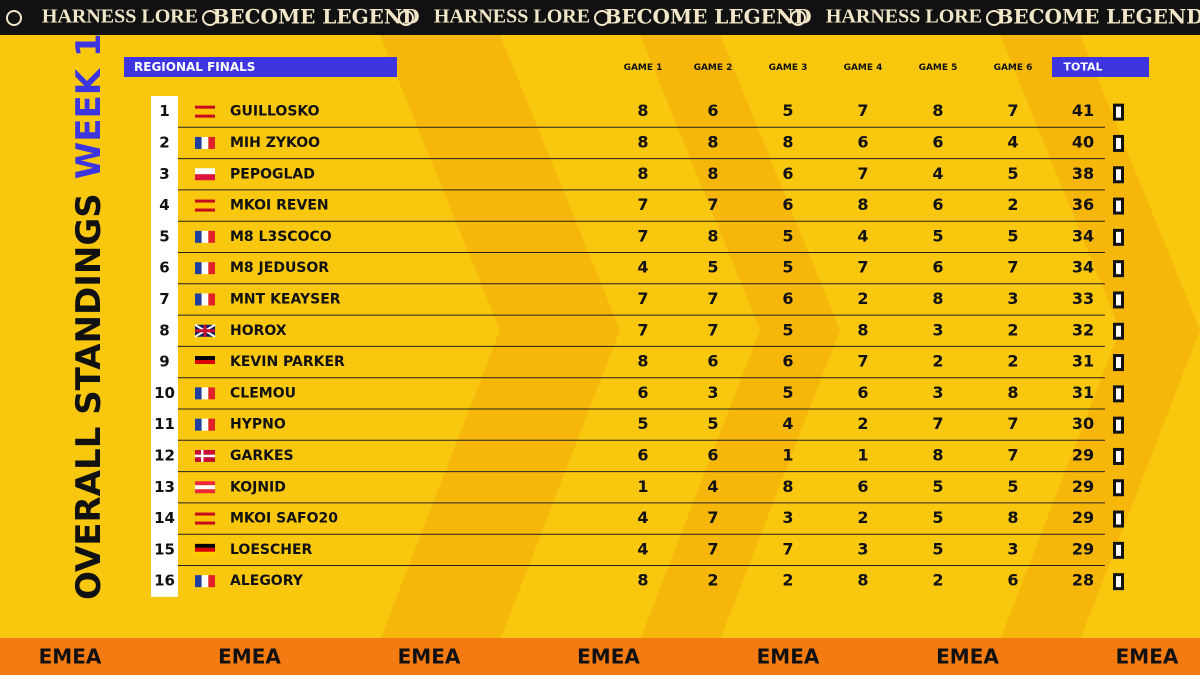 This screenshot has width=1200, height=679. I want to click on rank: 11, so click(164, 424).